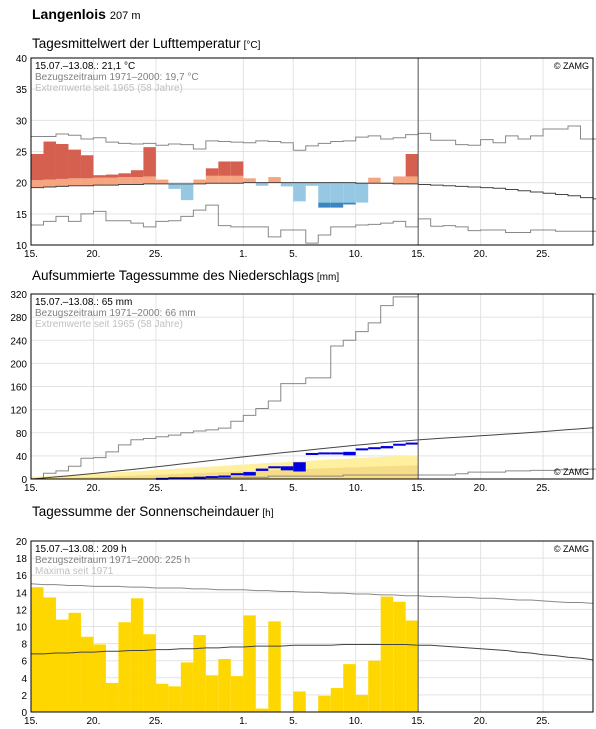  Describe the element at coordinates (18, 364) in the screenshot. I see `y-tick-label: 200` at that location.